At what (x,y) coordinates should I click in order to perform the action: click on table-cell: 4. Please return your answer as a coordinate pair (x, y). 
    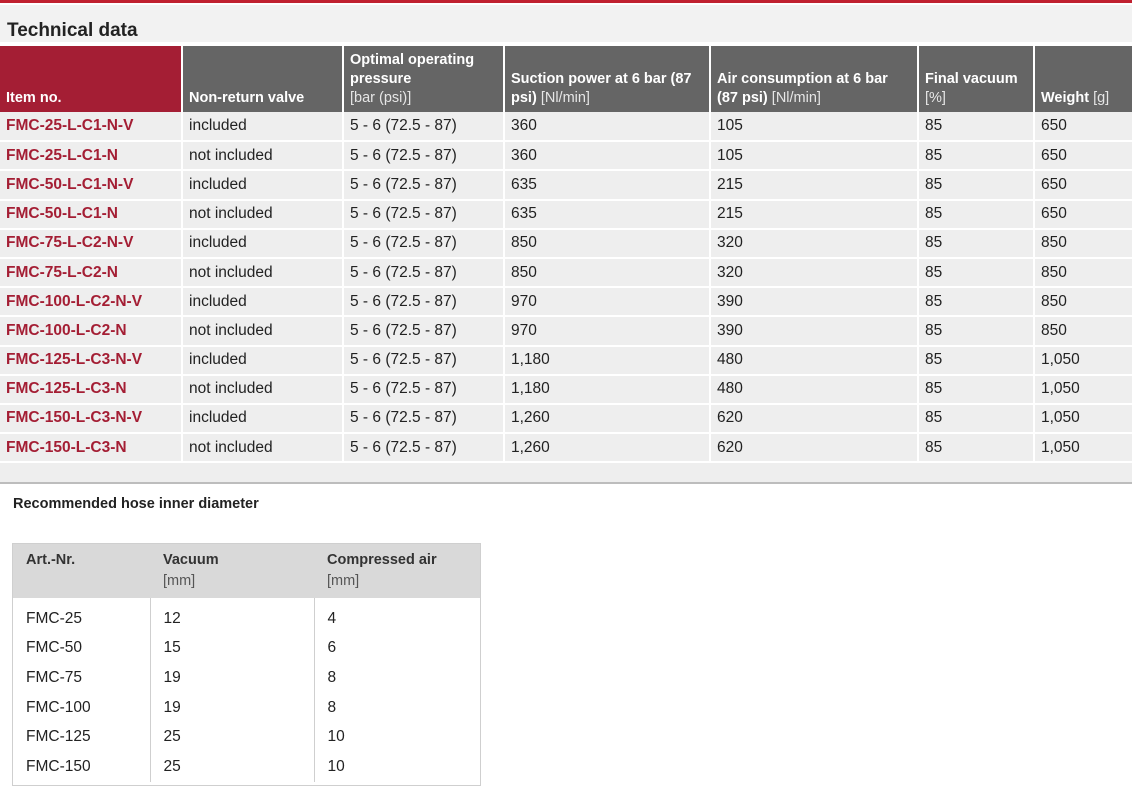
    Looking at the image, I should click on (396, 619).